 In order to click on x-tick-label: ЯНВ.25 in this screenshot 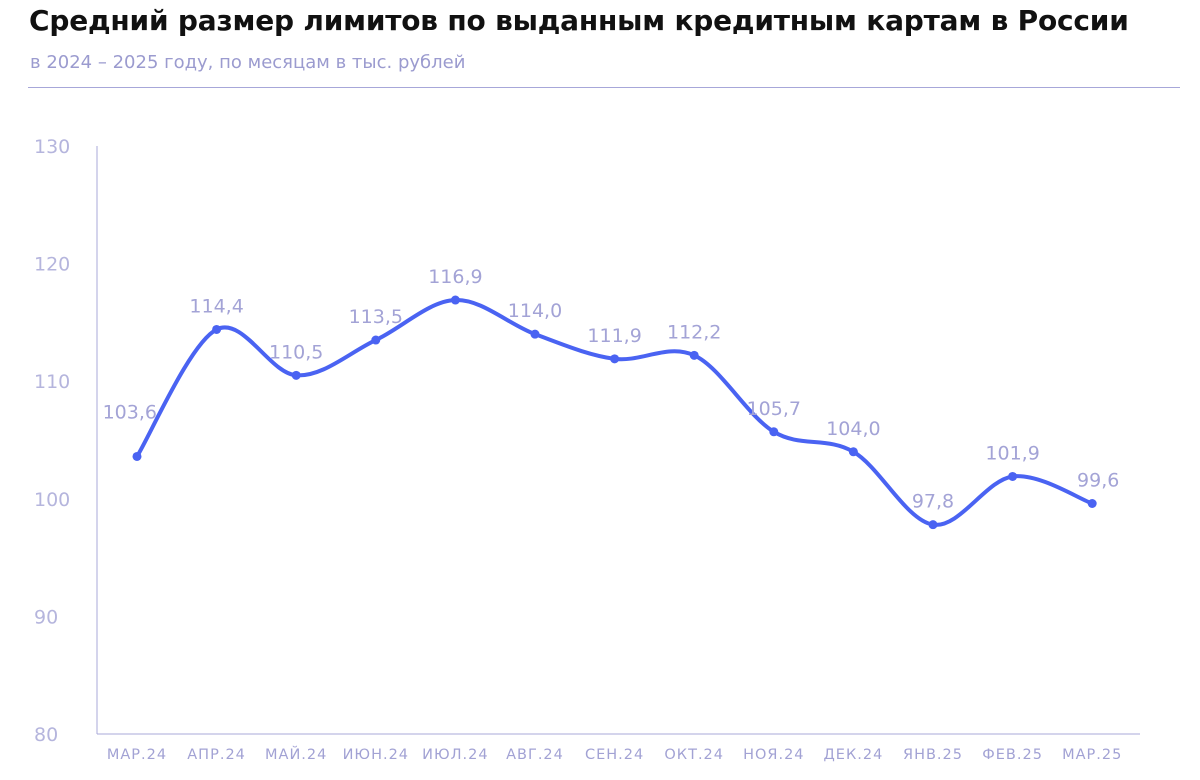, I will do `click(933, 755)`.